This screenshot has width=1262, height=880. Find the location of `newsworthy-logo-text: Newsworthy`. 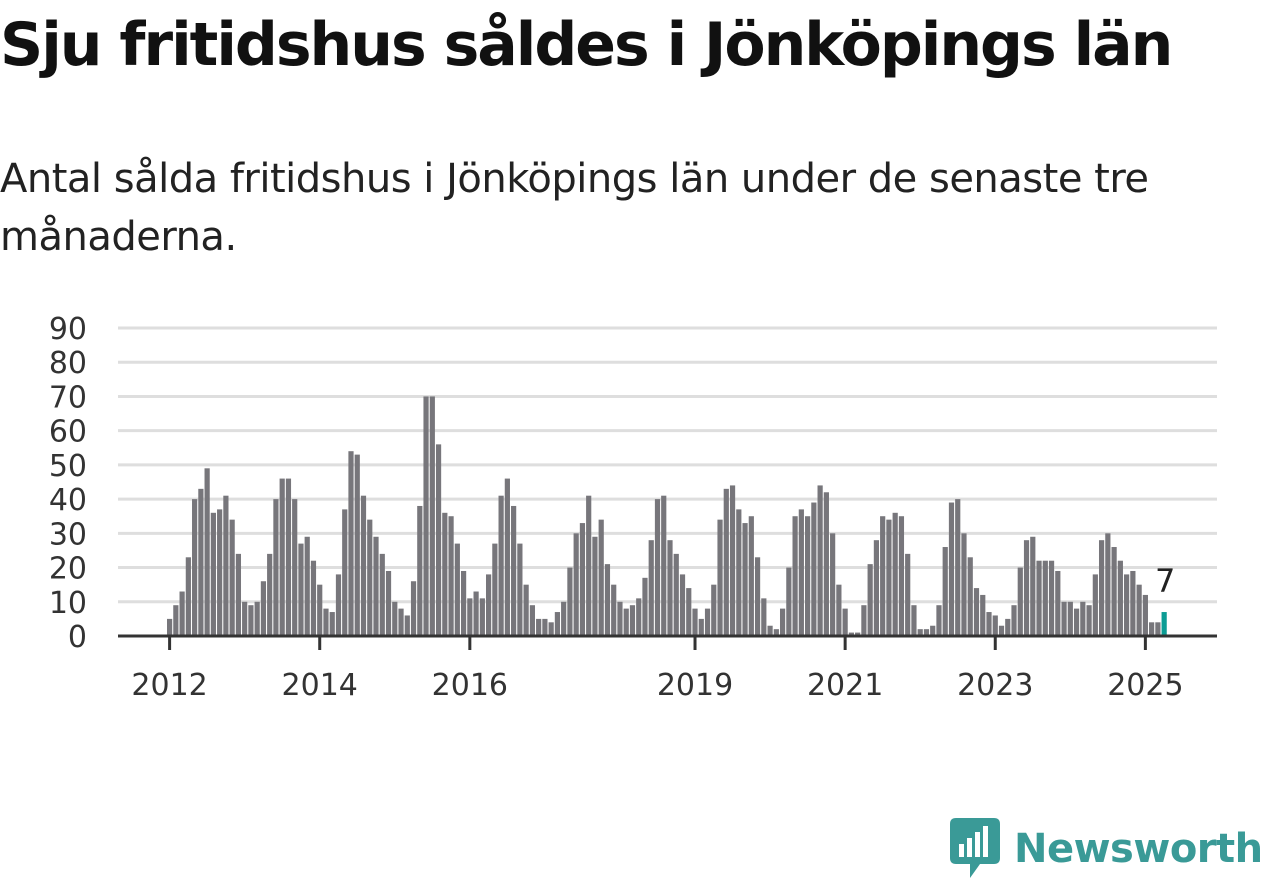

newsworthy-logo-text: Newsworthy is located at coordinates (1138, 849).